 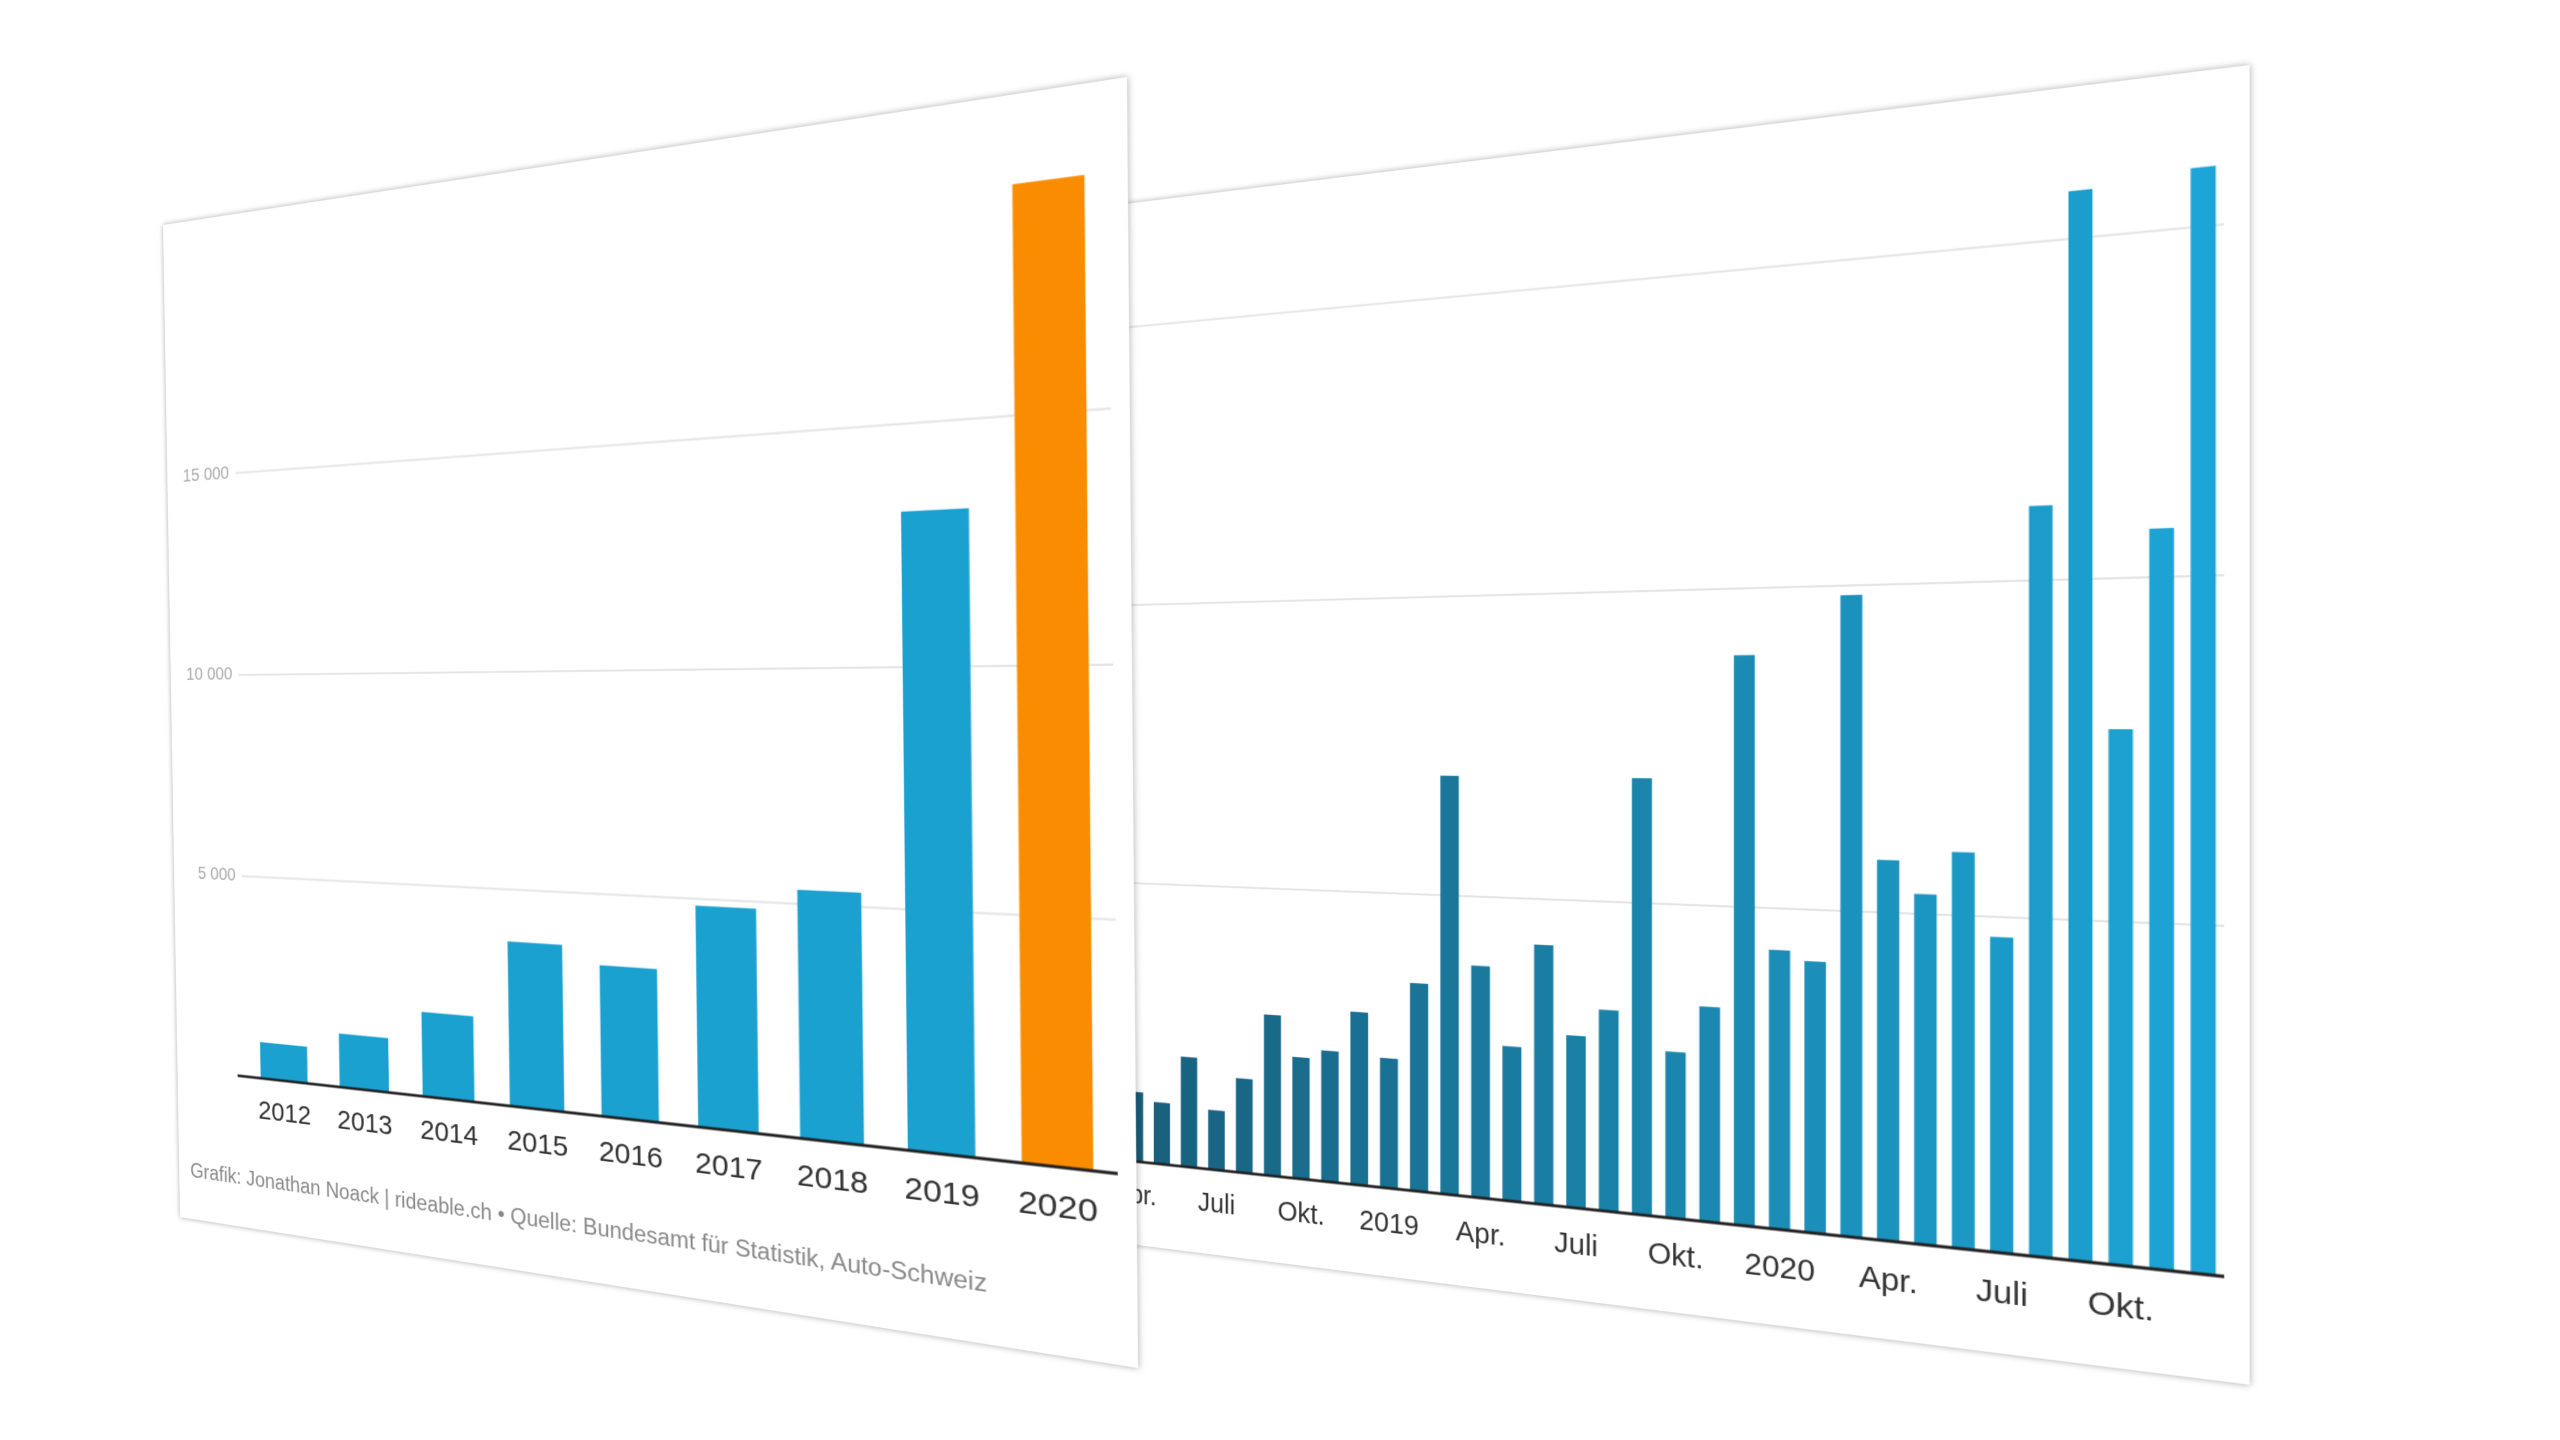 I want to click on x-tick-label: 2017, so click(x=729, y=1167).